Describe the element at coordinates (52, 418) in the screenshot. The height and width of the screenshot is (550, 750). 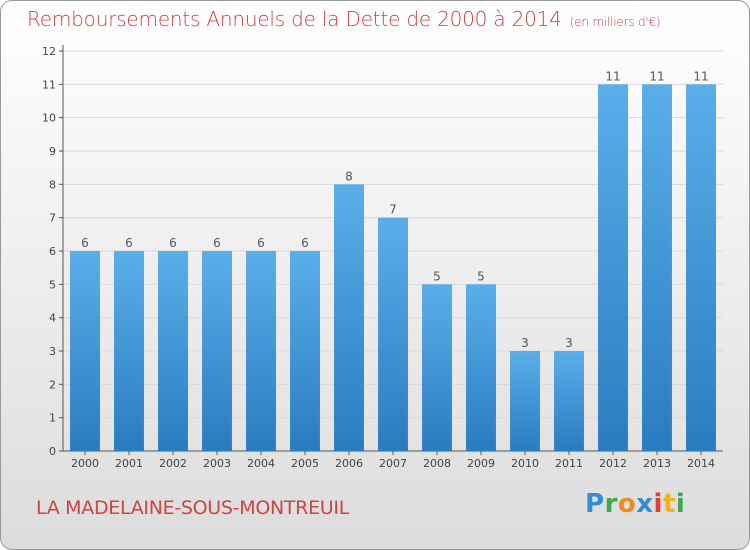
I see `y-tick-label: 1` at that location.